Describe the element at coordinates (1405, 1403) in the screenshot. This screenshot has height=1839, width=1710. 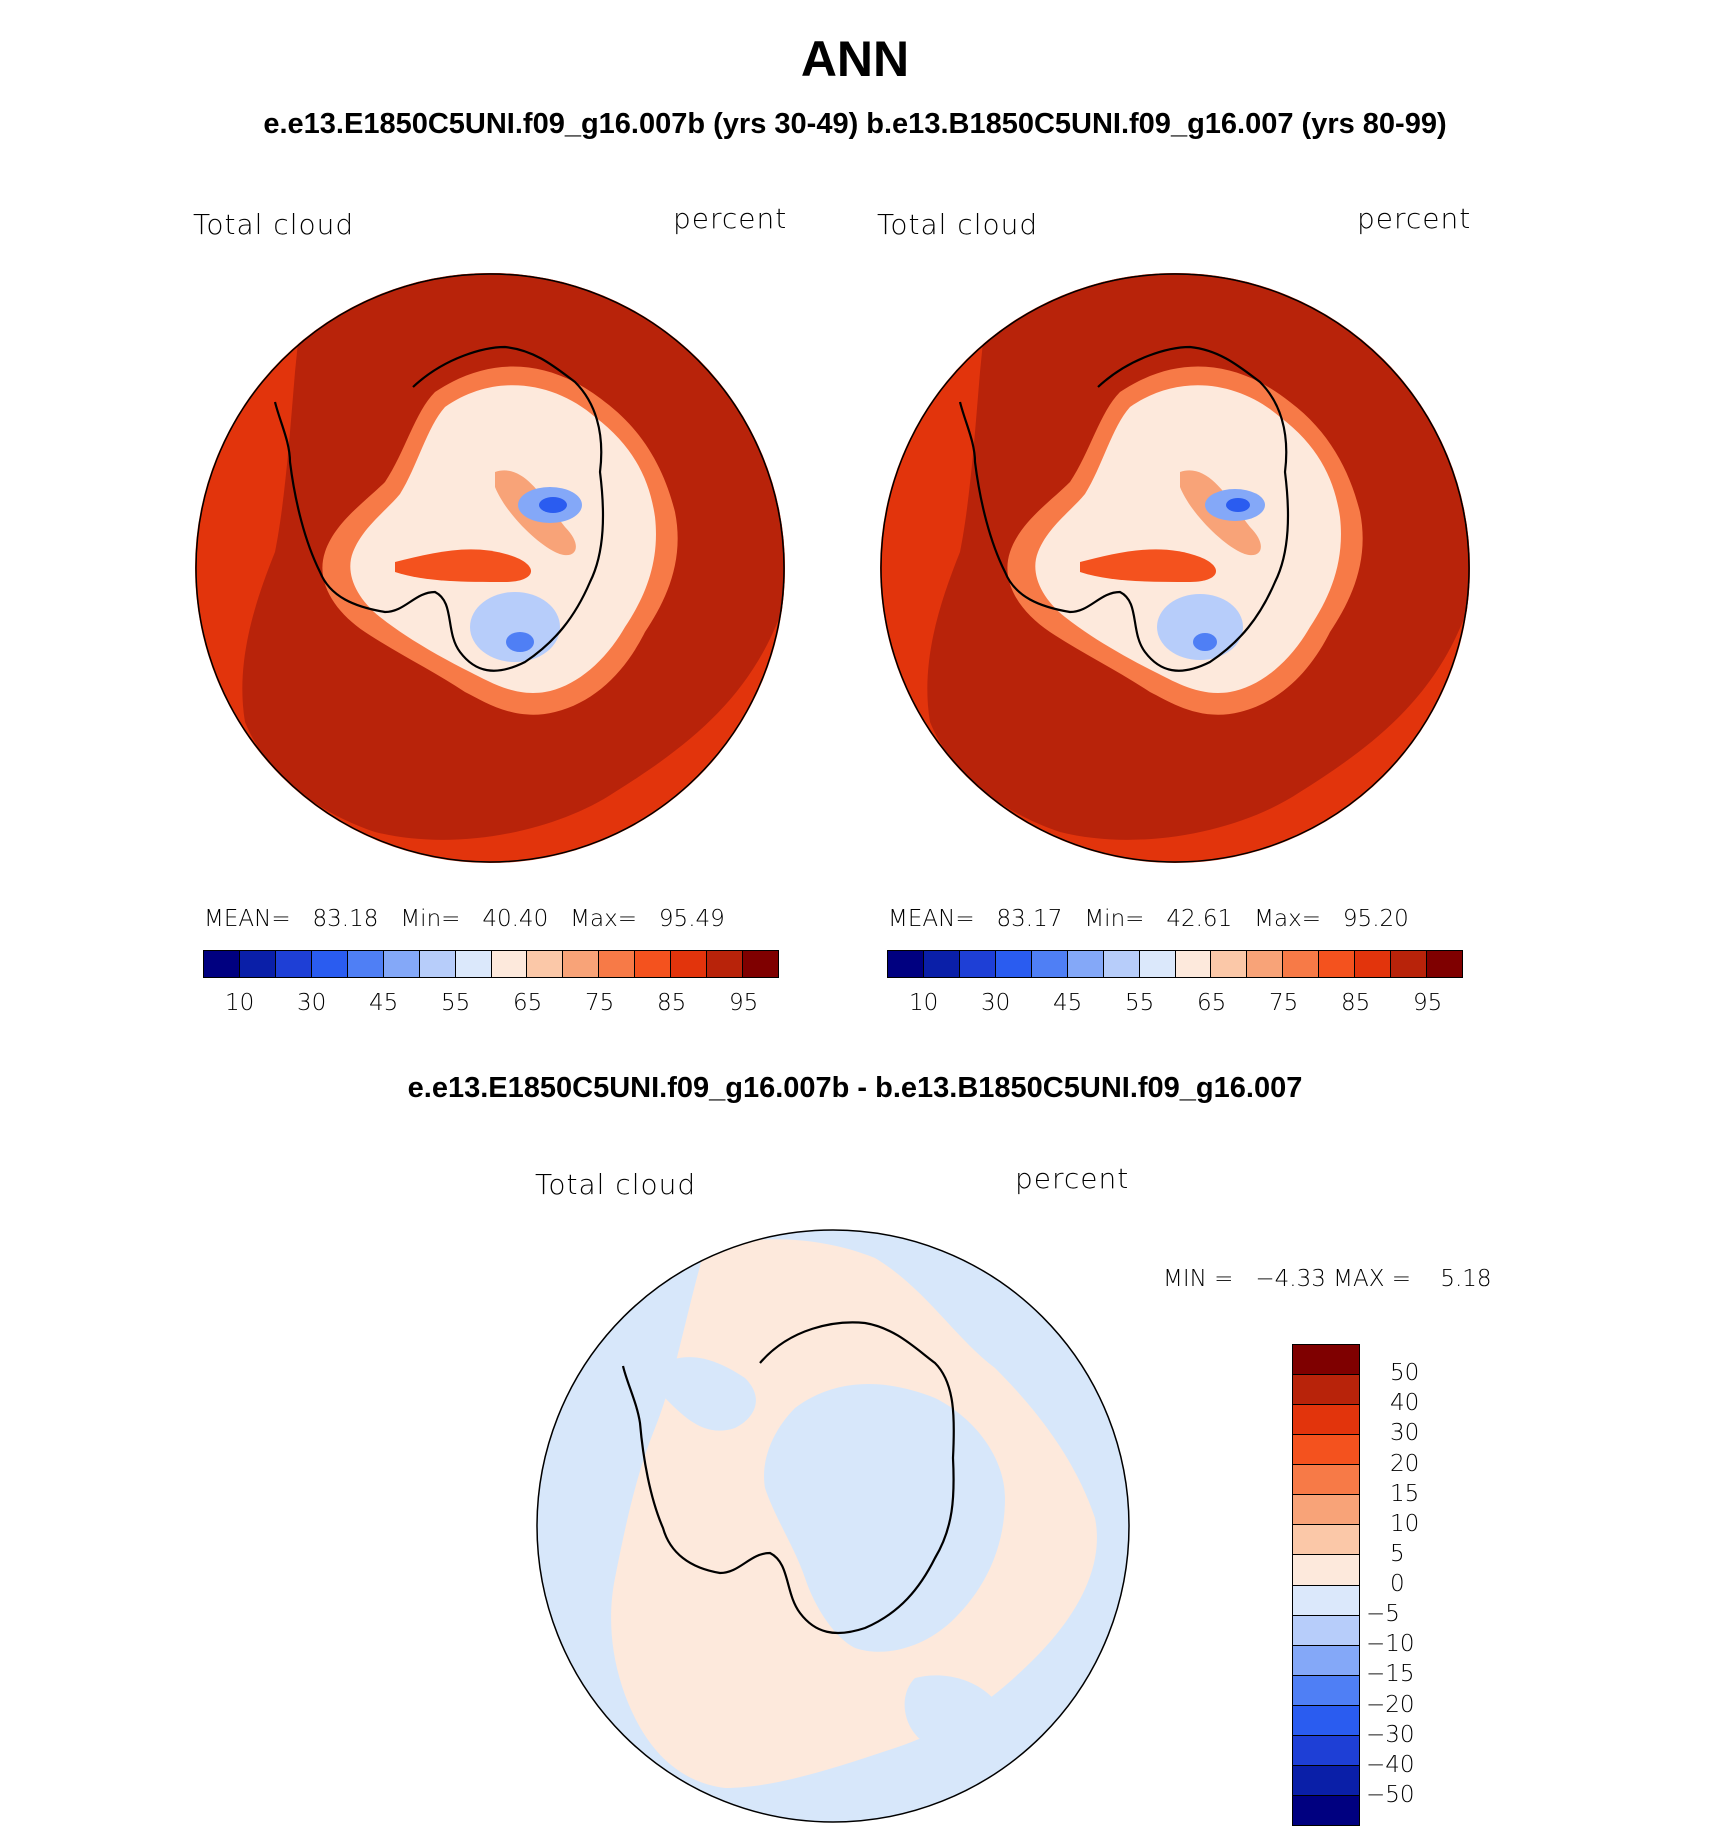
I see `colorbar-tick-label: 40` at that location.